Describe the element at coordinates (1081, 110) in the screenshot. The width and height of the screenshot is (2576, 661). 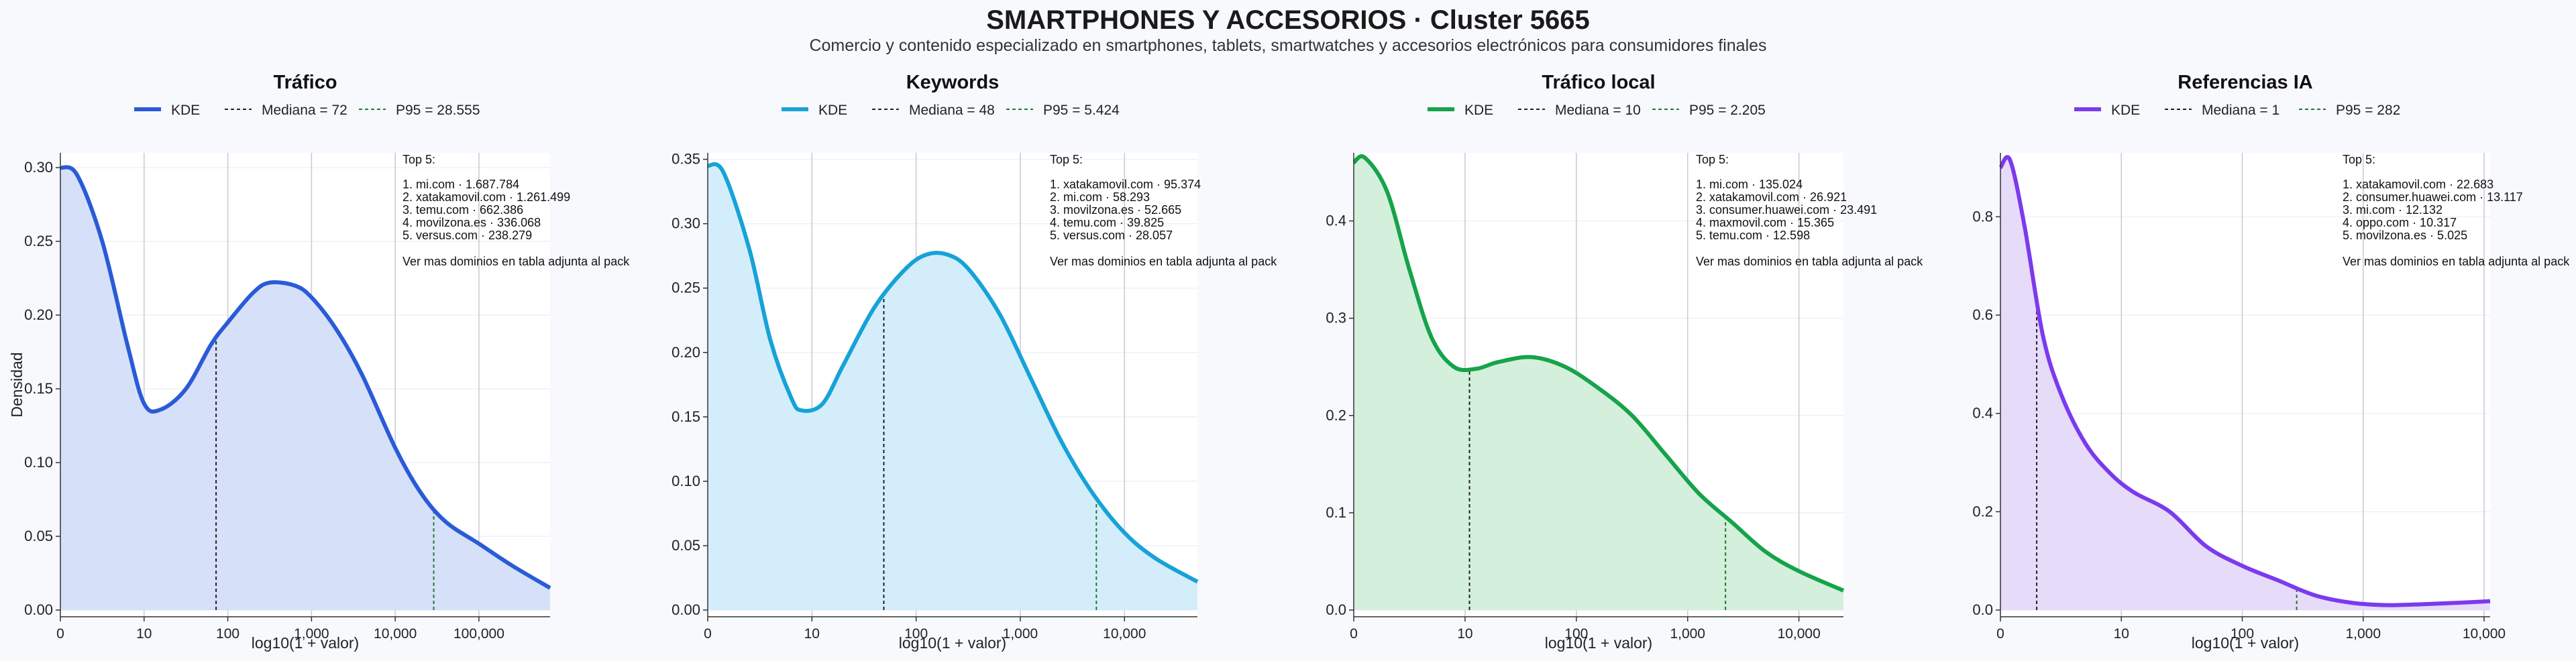
I see `legend-p95-label: P95 = 5.424` at that location.